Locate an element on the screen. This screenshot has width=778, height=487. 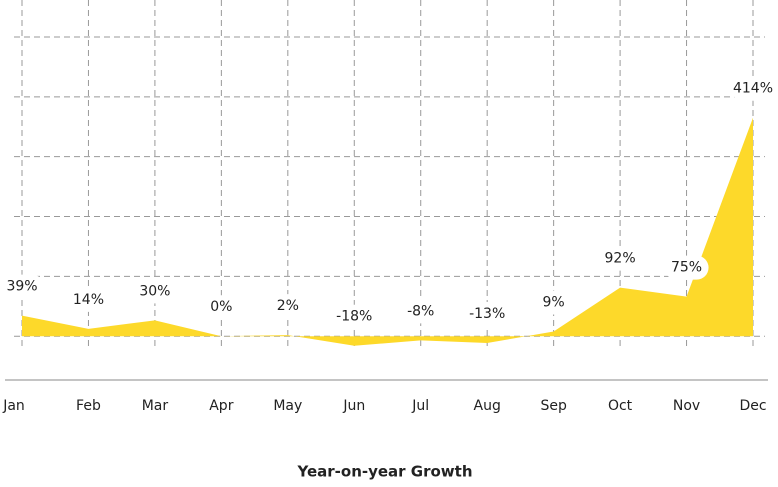
value-label: 30% is located at coordinates (154, 291).